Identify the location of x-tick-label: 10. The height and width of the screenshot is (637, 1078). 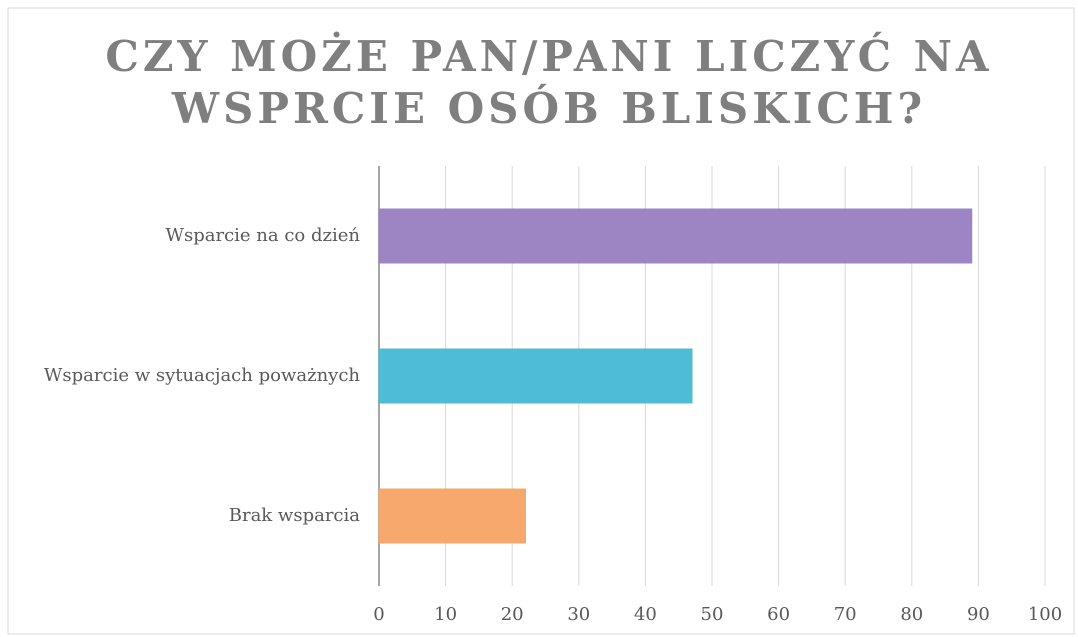
(445, 614).